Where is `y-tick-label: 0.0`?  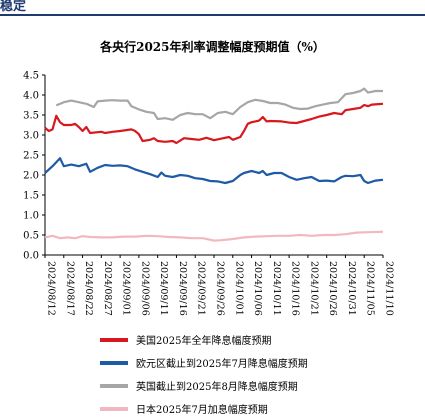
y-tick-label: 0.0 is located at coordinates (31, 256).